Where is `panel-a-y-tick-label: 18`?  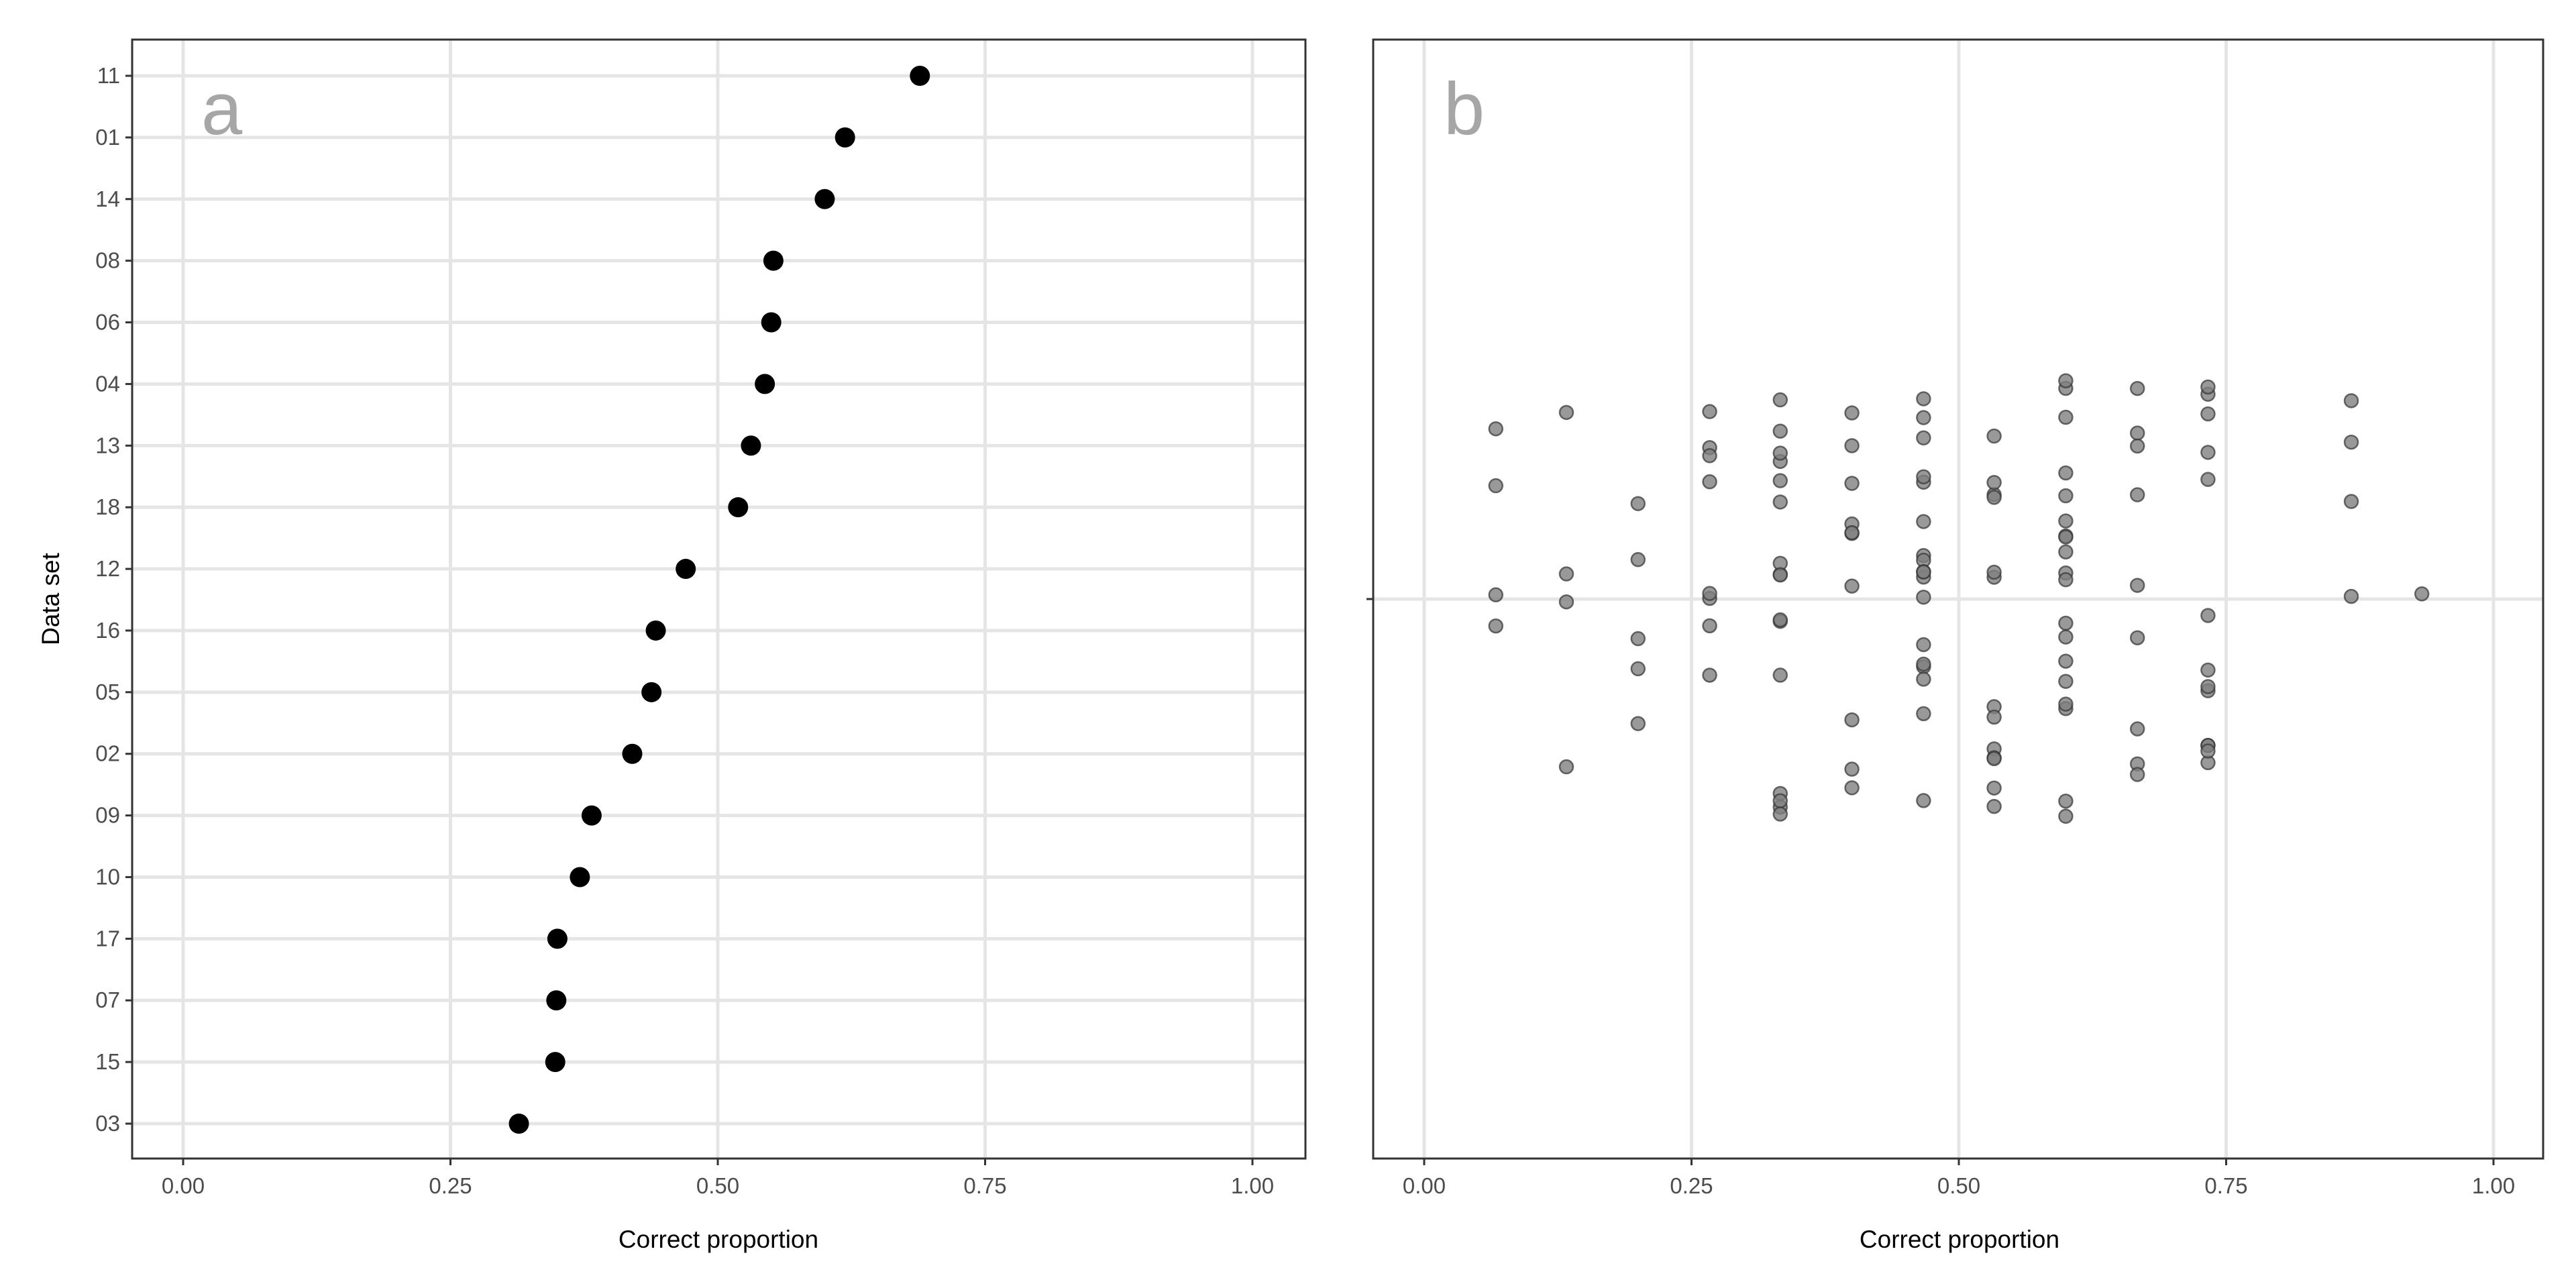
panel-a-y-tick-label: 18 is located at coordinates (107, 506).